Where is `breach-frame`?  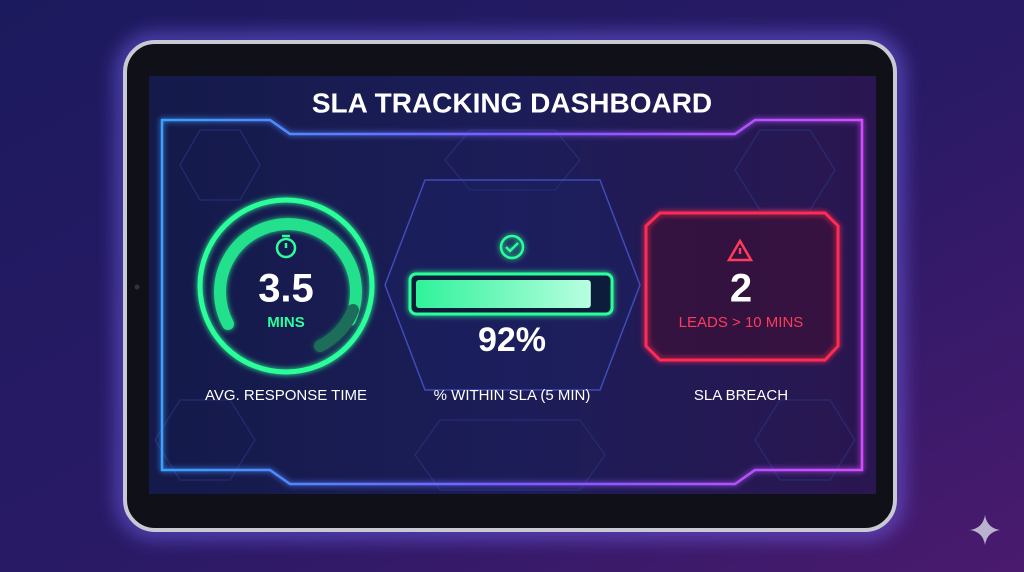 breach-frame is located at coordinates (742, 286).